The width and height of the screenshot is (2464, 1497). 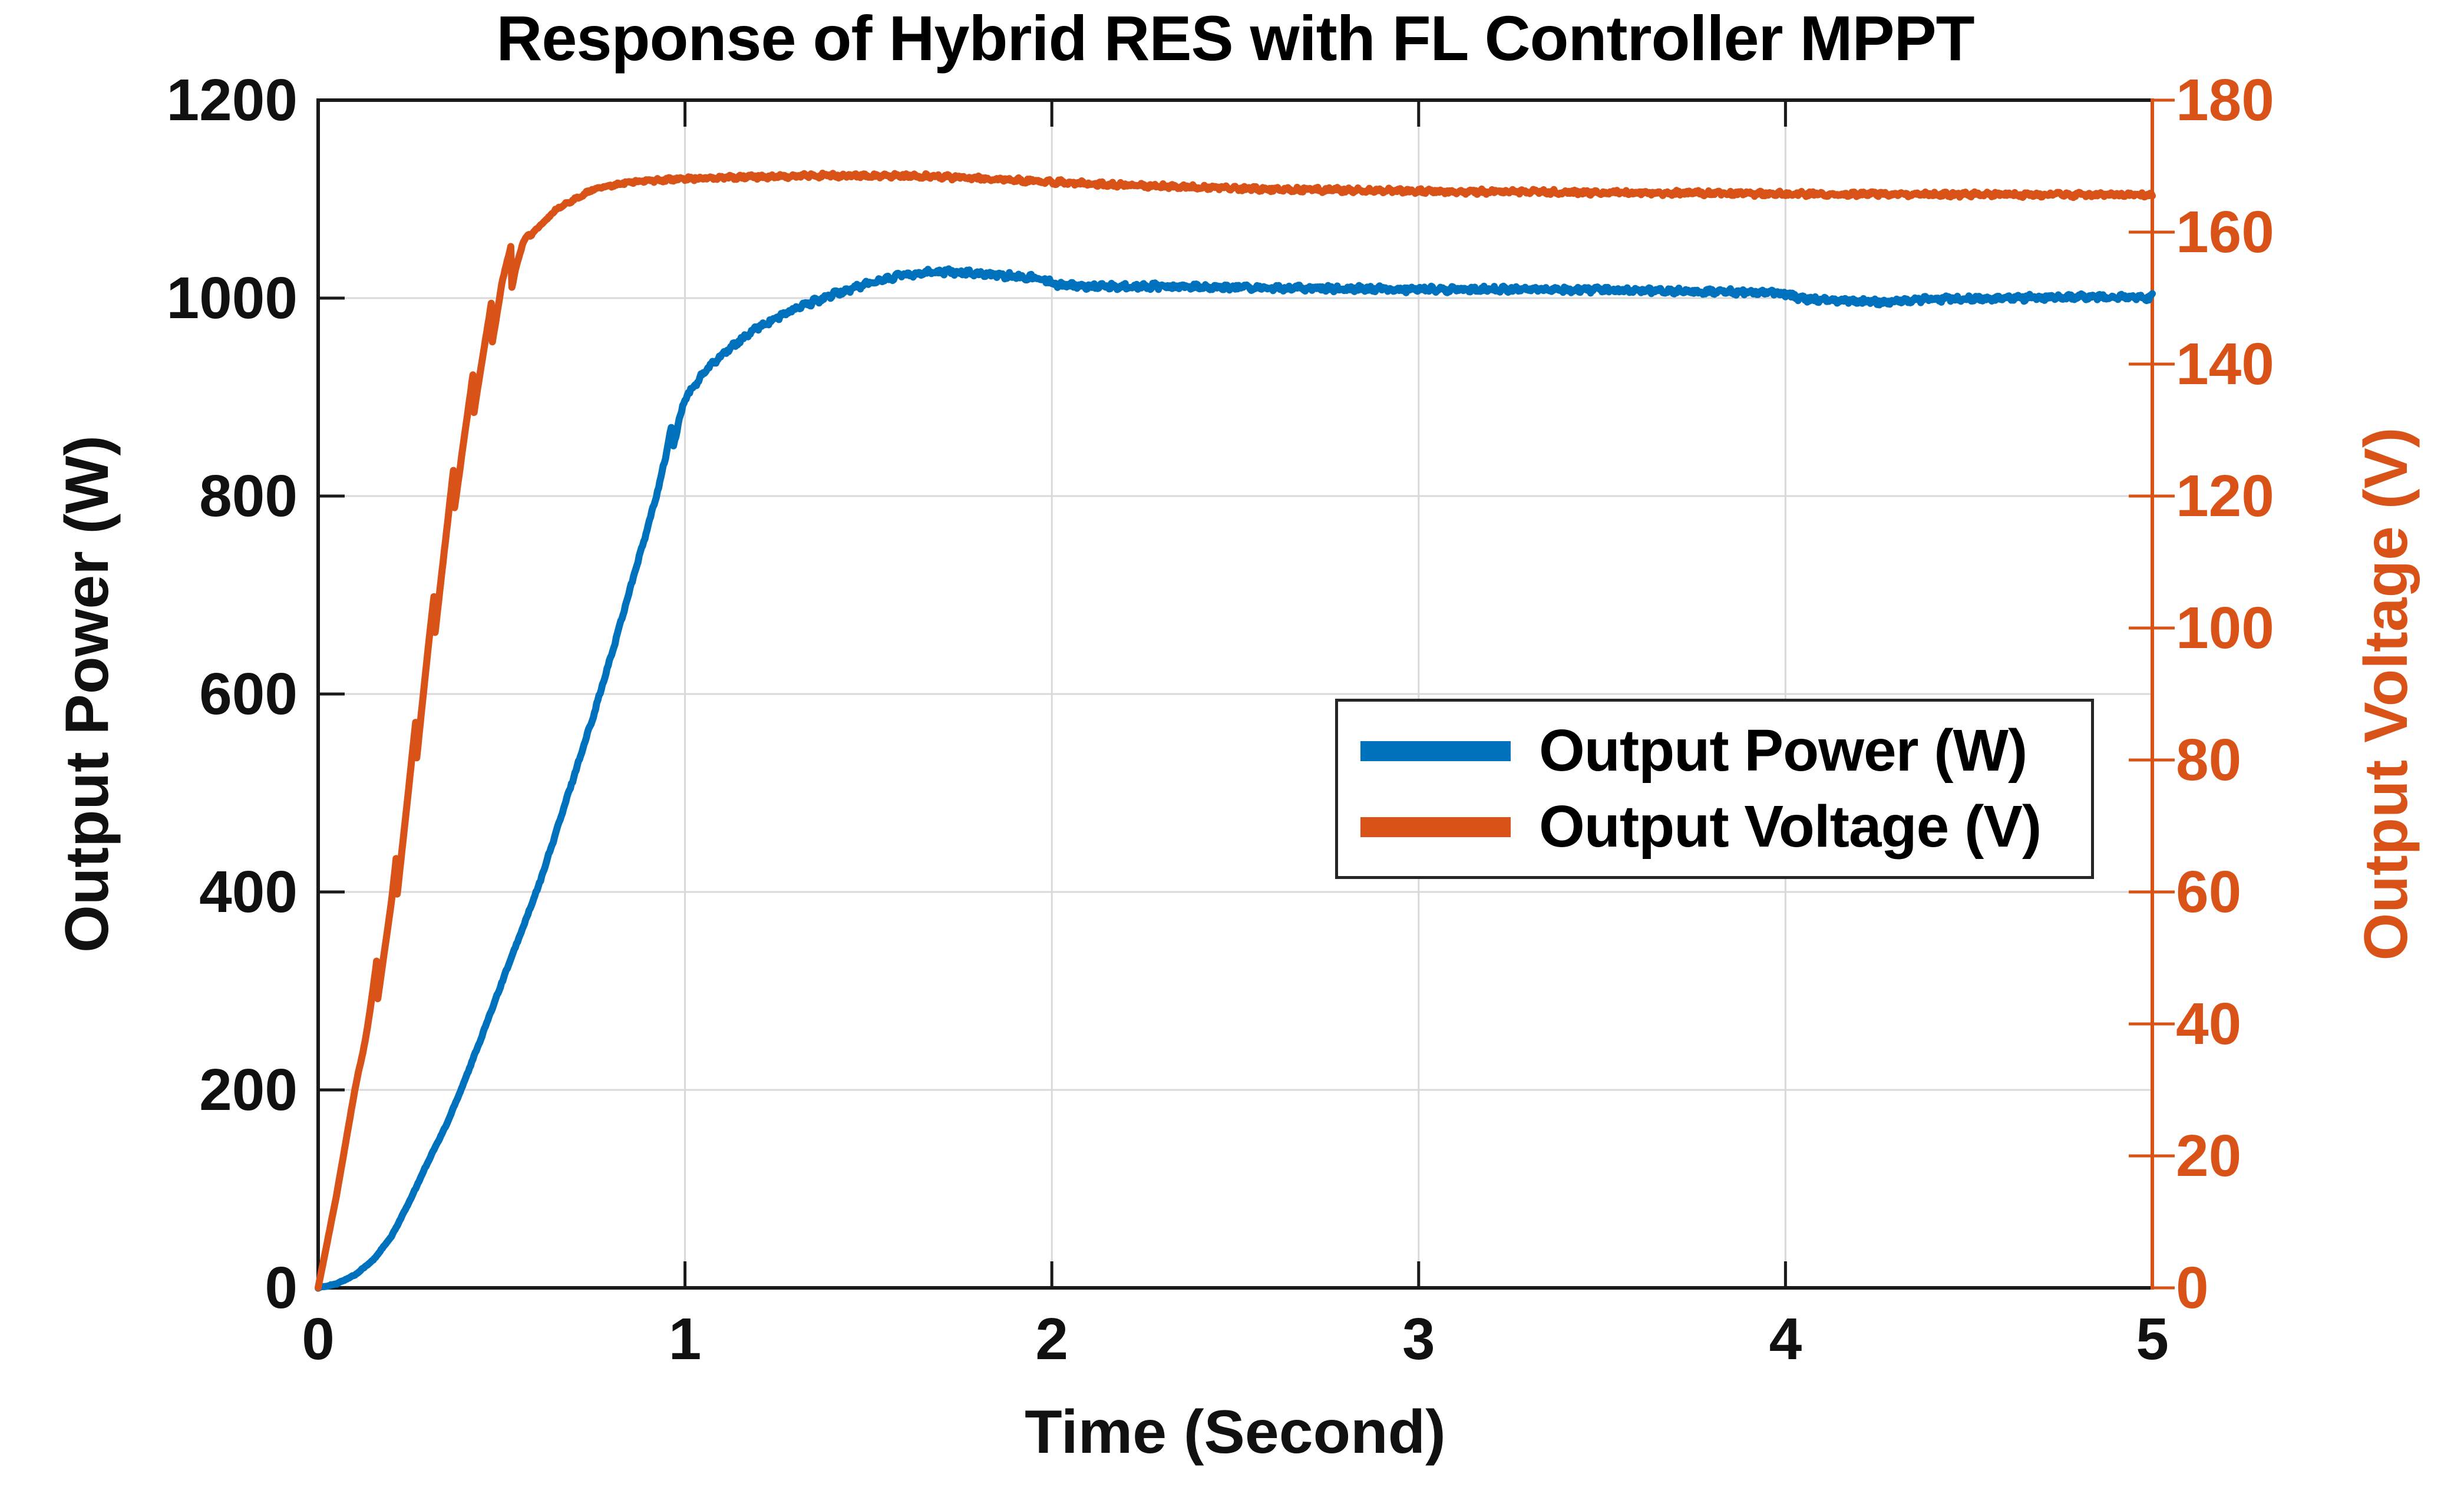 What do you see at coordinates (1715, 789) in the screenshot?
I see `legend: Output Power (W) Output Voltage (V)` at bounding box center [1715, 789].